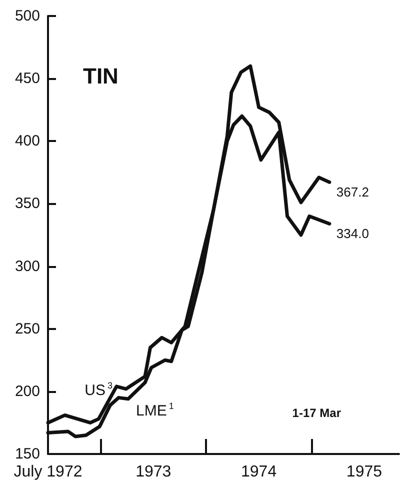  Describe the element at coordinates (352, 192) in the screenshot. I see `data-label: 367.2` at that location.